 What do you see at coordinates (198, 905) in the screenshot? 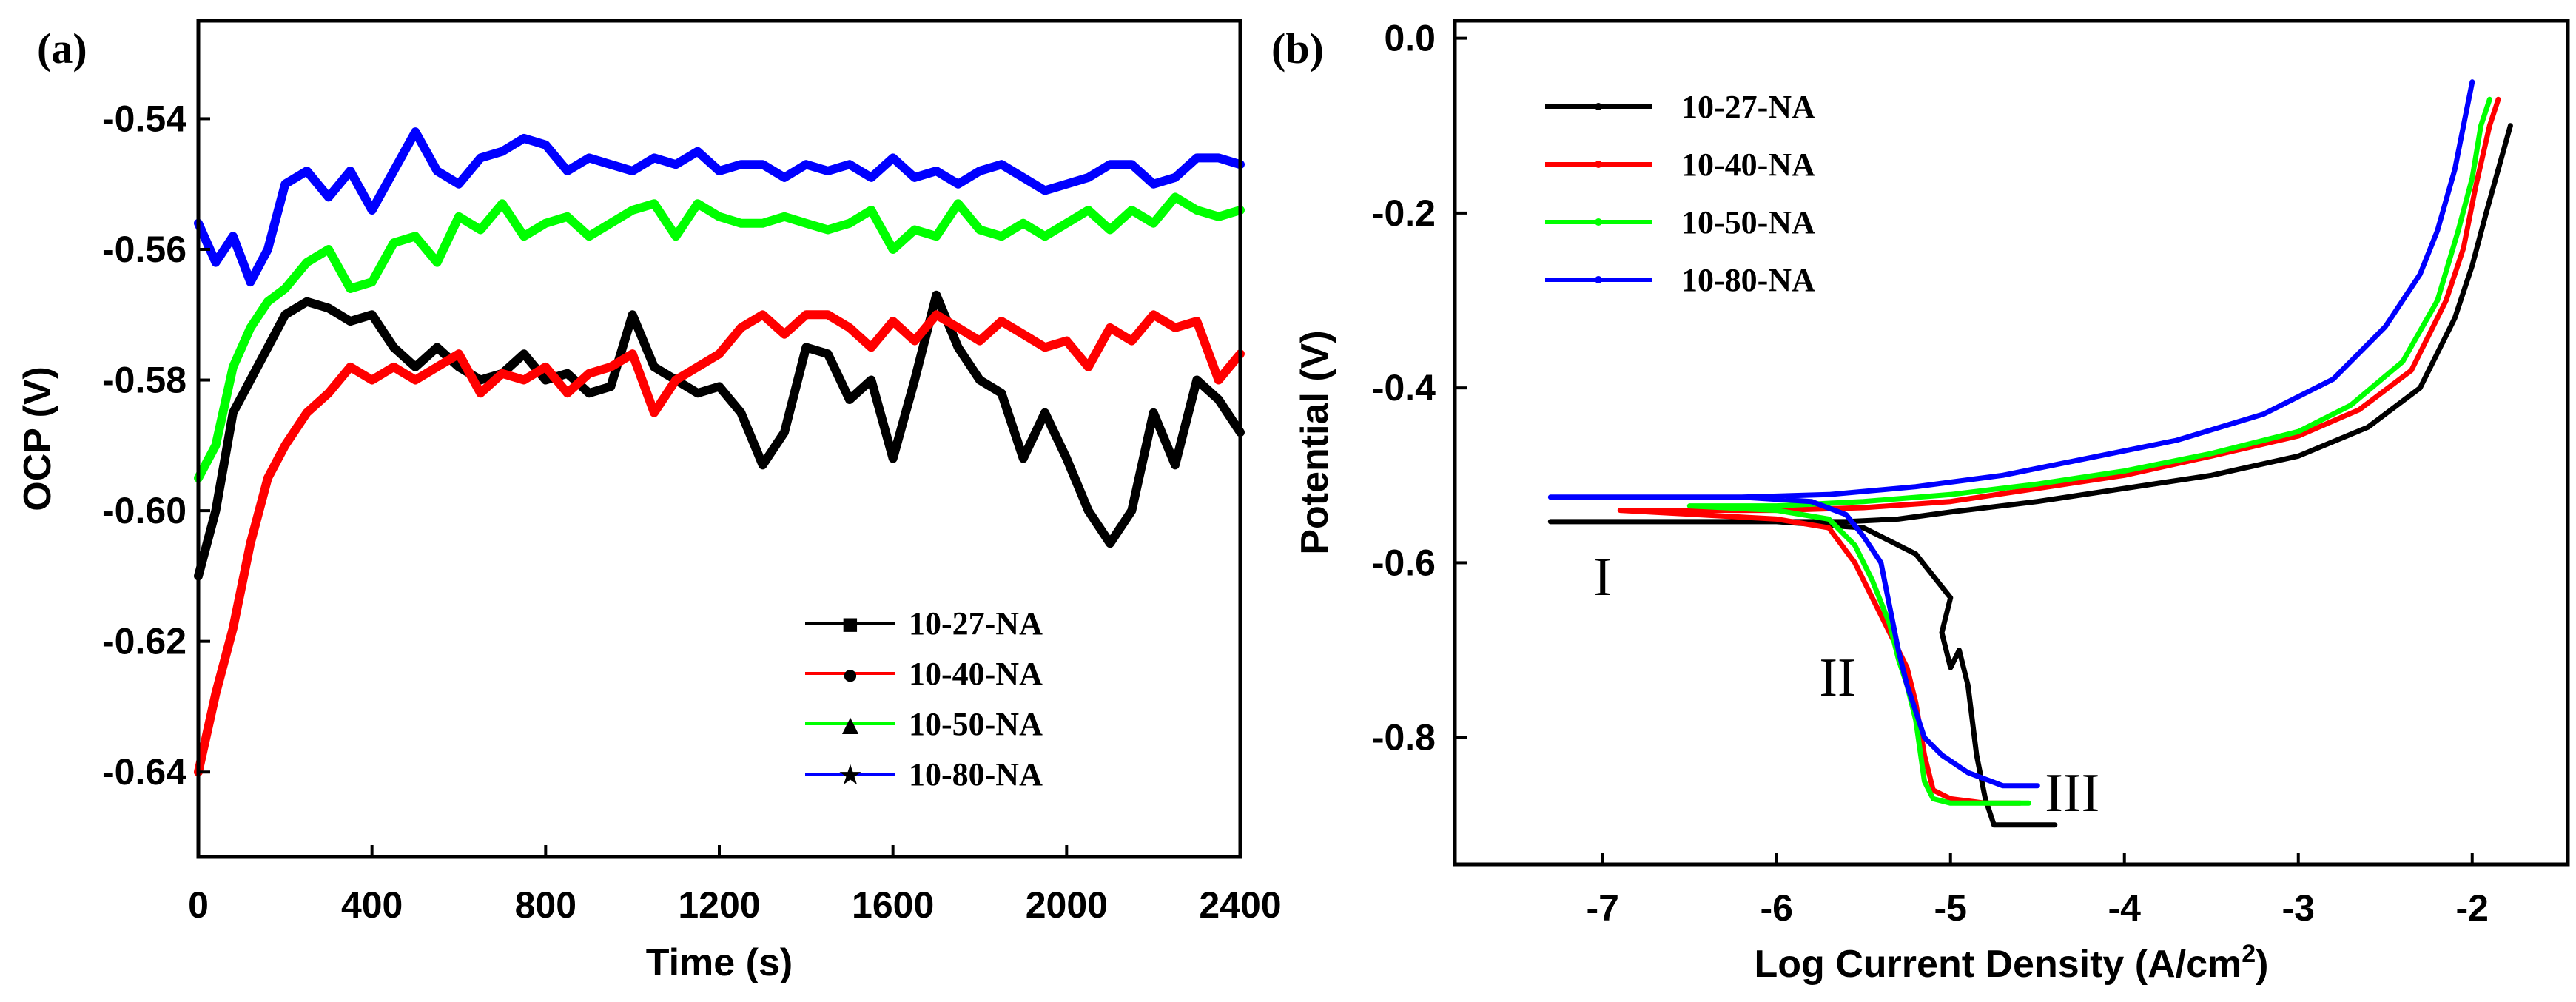
I see `a-x-tick-label: 0` at bounding box center [198, 905].